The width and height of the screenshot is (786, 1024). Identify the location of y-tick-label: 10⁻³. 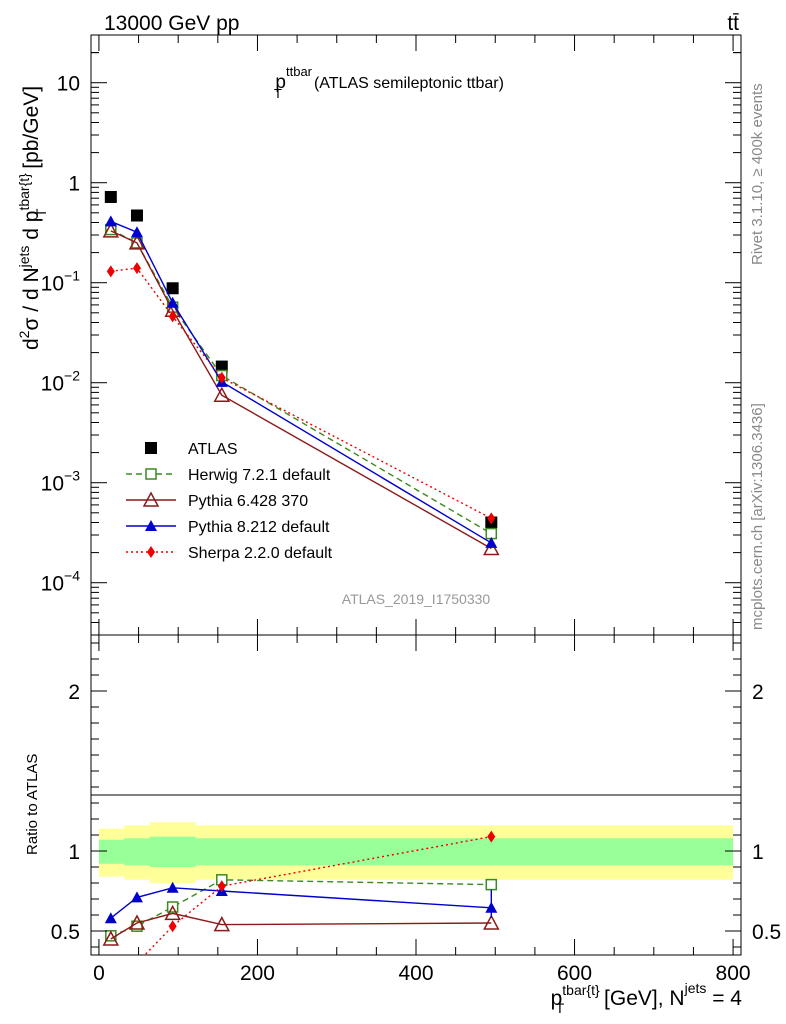
(61, 482).